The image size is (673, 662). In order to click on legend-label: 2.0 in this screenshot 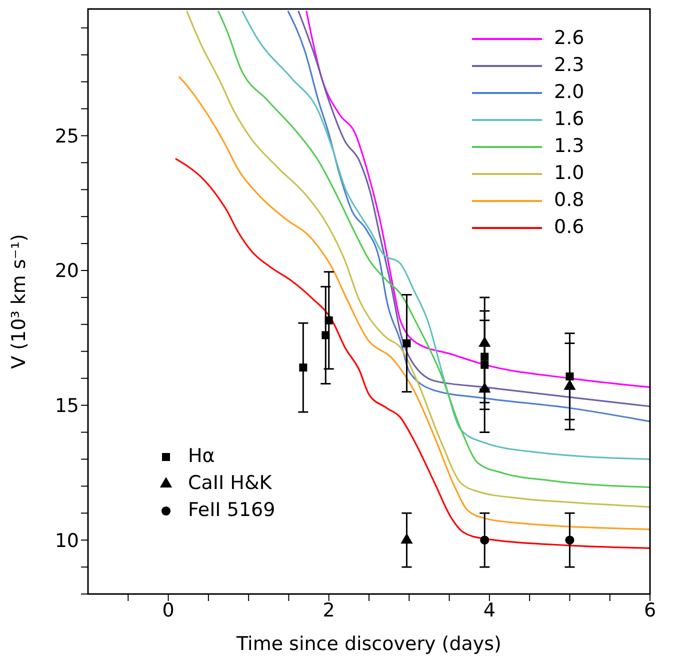, I will do `click(569, 92)`.